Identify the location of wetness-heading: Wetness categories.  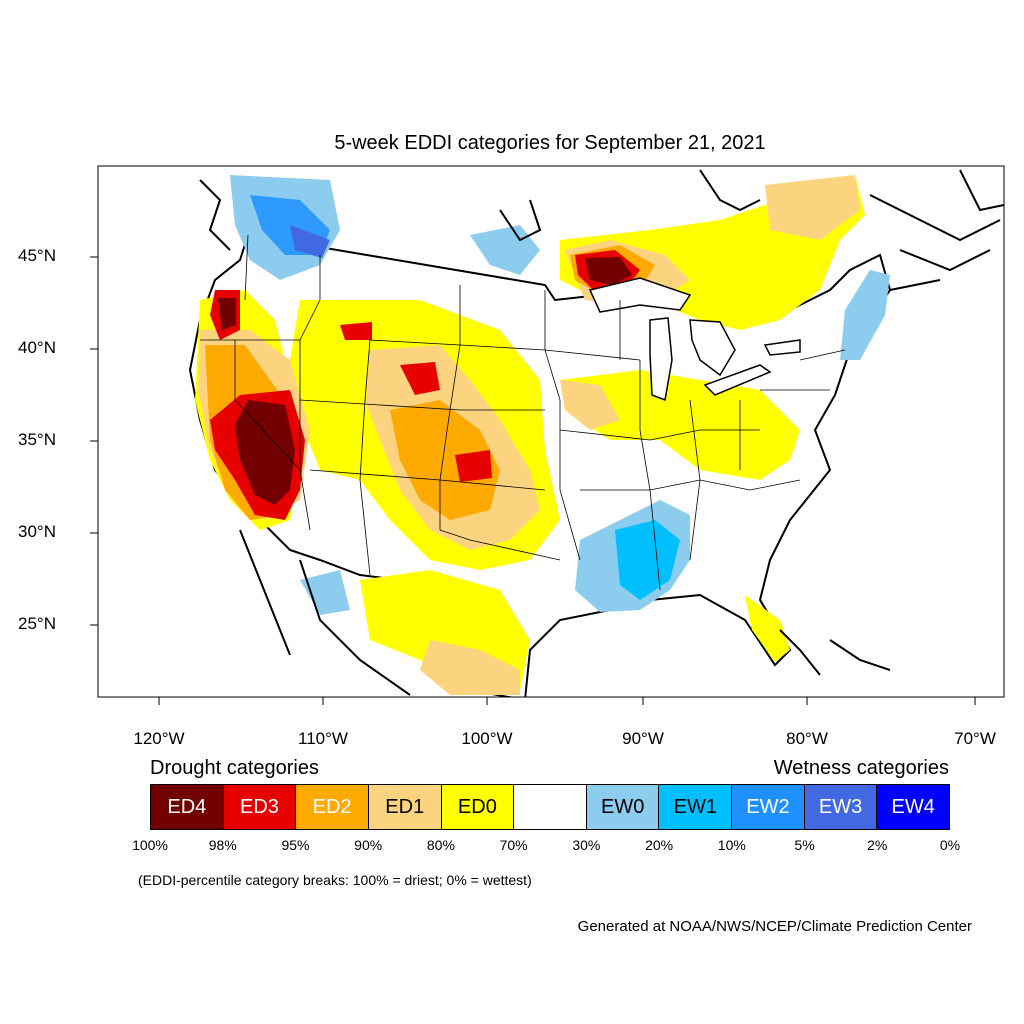
(861, 768).